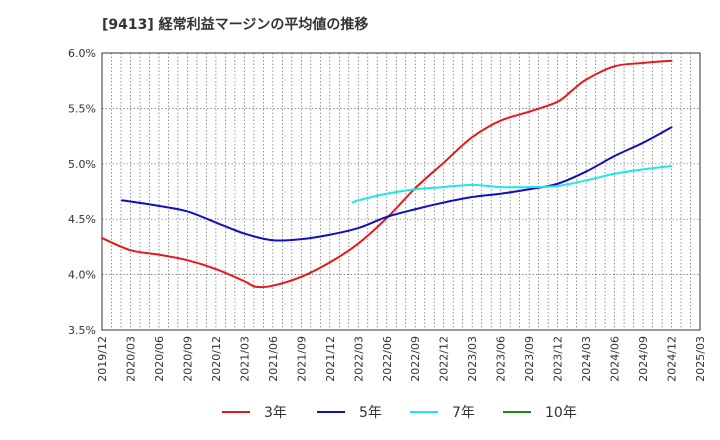  What do you see at coordinates (187, 359) in the screenshot?
I see `x-tick-label: 2020/09` at bounding box center [187, 359].